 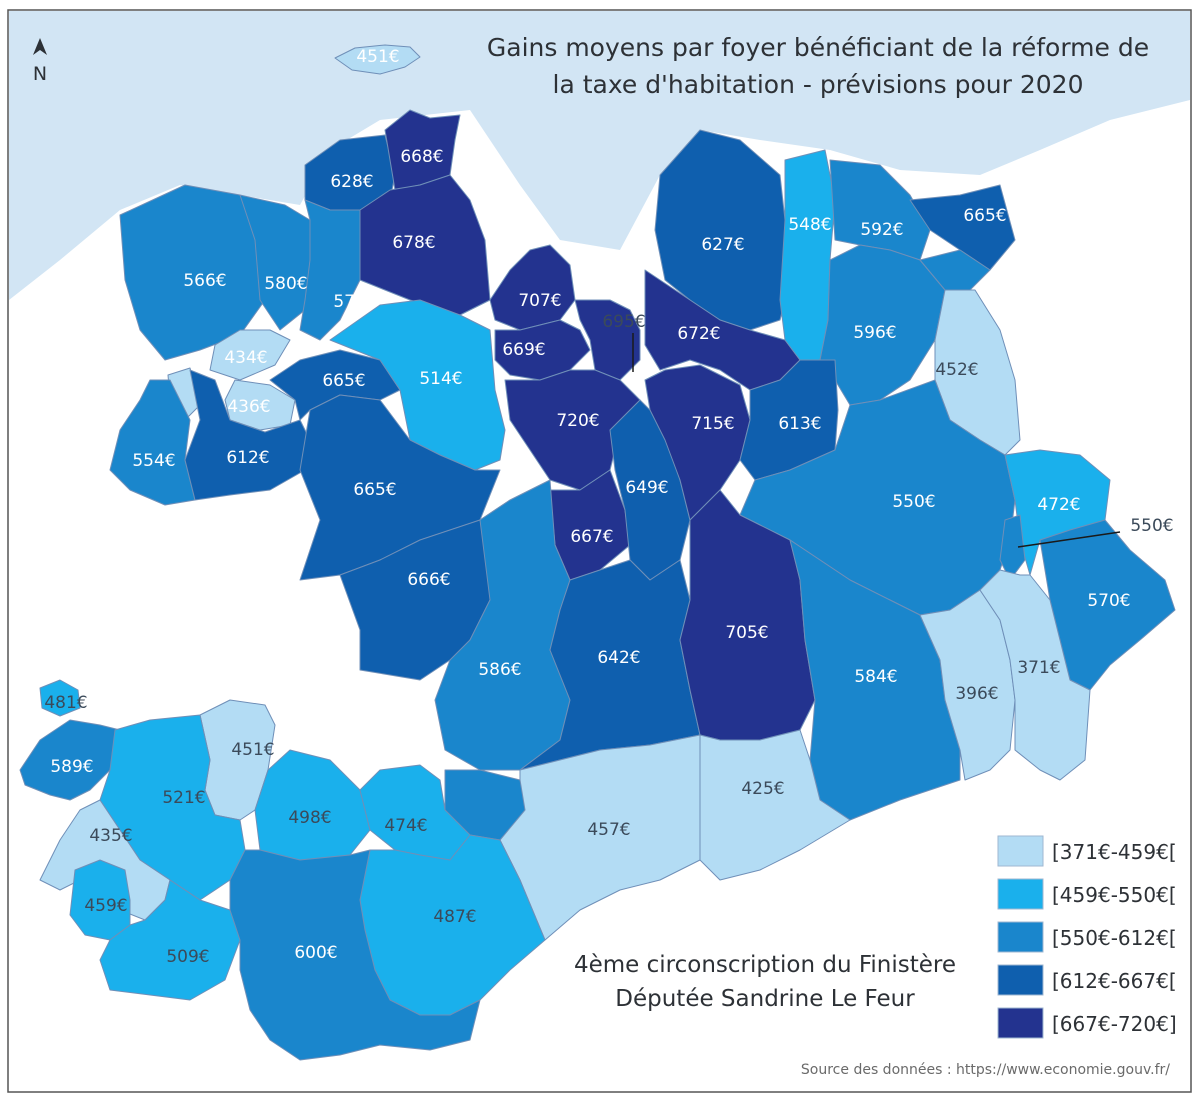 What do you see at coordinates (1114, 895) in the screenshot?
I see `legend-label: [459€-550€[` at bounding box center [1114, 895].